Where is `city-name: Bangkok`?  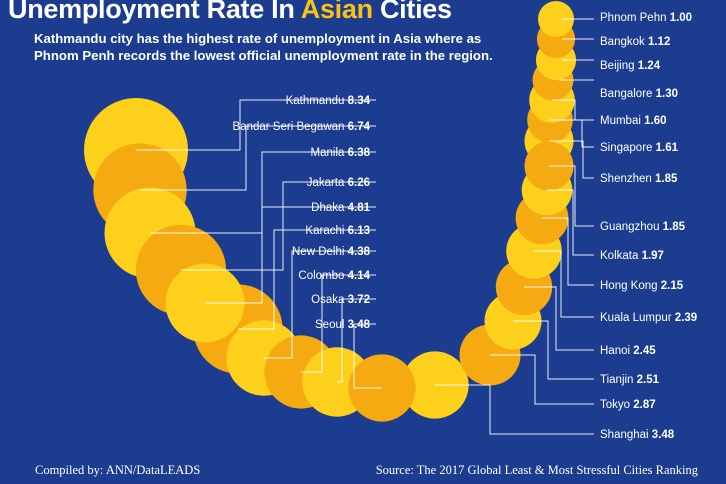
city-name: Bangkok is located at coordinates (624, 42).